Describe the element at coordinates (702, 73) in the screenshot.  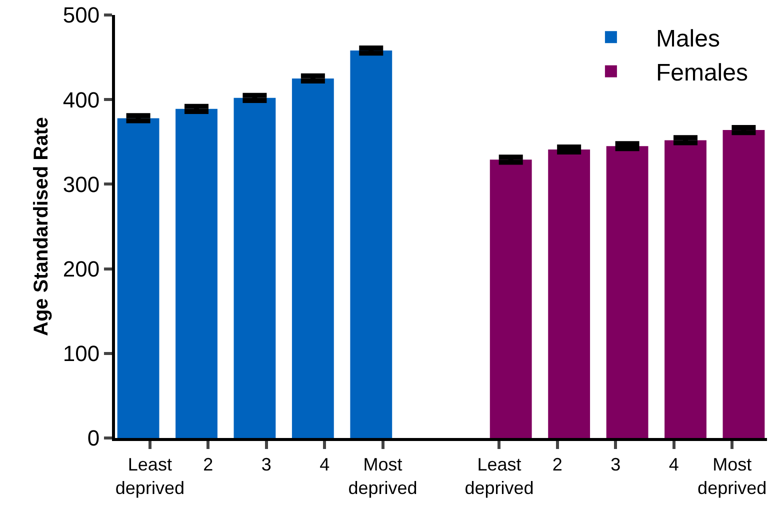
I see `legend-label: Females` at that location.